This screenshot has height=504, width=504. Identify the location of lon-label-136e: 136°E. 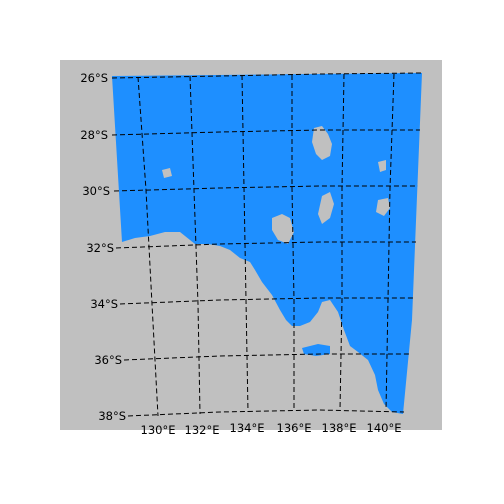
(294, 428).